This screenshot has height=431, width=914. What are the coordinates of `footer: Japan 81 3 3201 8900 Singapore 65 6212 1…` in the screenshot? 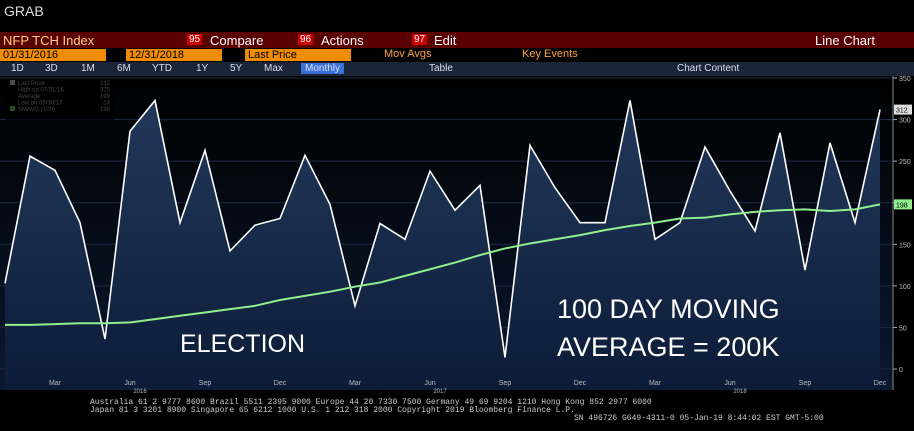 It's located at (332, 410).